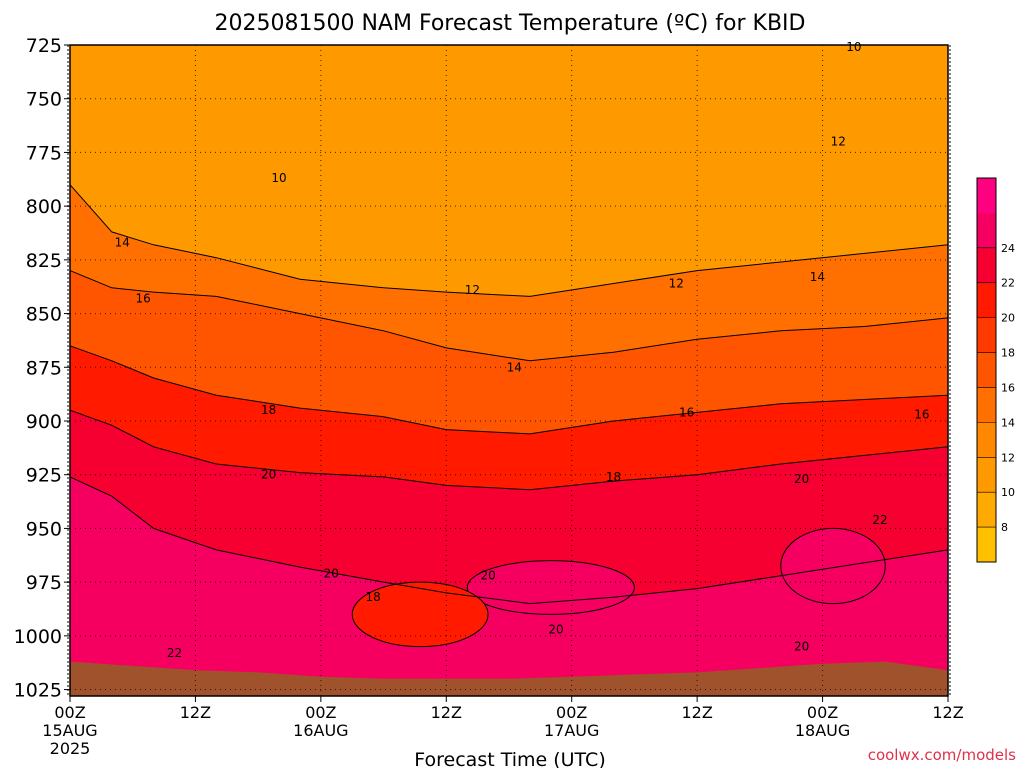  What do you see at coordinates (1008, 248) in the screenshot?
I see `colorbar-label-24: 24` at bounding box center [1008, 248].